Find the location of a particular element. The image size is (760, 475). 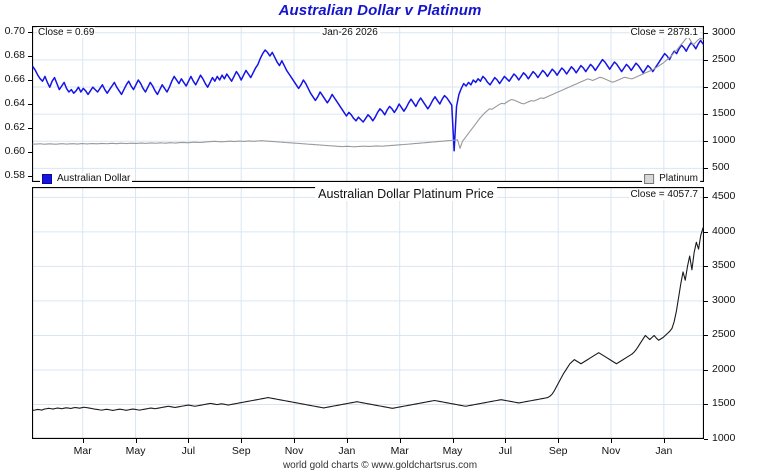

top-right-axis-tick: 2500 is located at coordinates (724, 58).